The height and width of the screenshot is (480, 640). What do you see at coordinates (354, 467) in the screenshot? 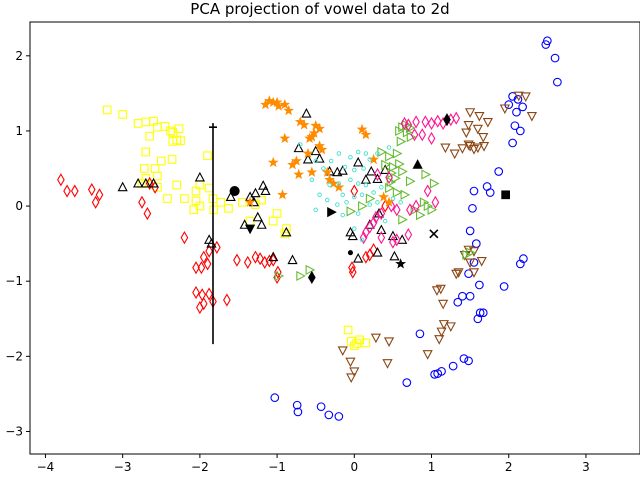
I see `x-tick-label: 0` at bounding box center [354, 467].